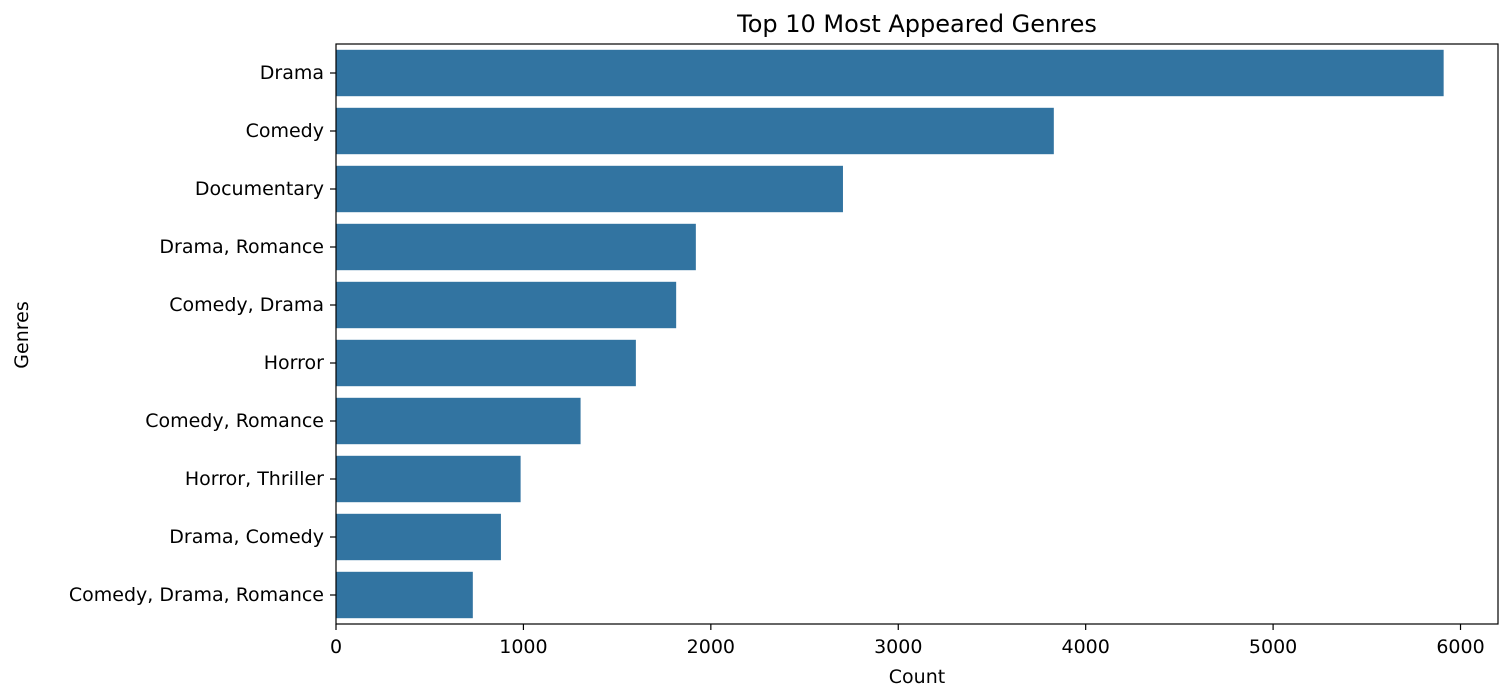  What do you see at coordinates (711, 647) in the screenshot?
I see `x-tick-label: 2000` at bounding box center [711, 647].